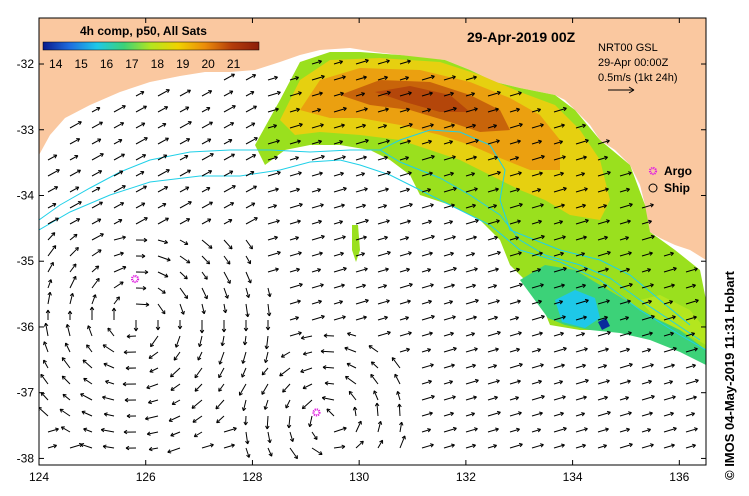 Image resolution: width=749 pixels, height=496 pixels. Describe the element at coordinates (466, 477) in the screenshot. I see `x-tick-label: 132` at that location.